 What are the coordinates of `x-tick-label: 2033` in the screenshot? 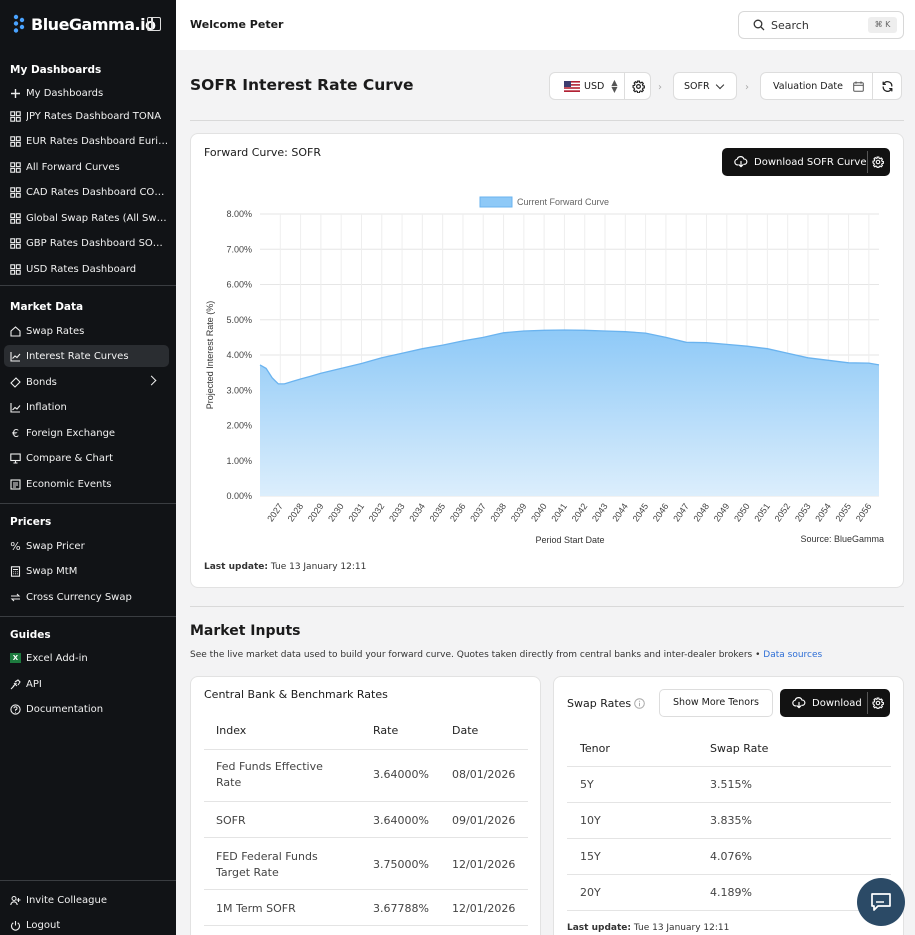 It's located at (397, 512).